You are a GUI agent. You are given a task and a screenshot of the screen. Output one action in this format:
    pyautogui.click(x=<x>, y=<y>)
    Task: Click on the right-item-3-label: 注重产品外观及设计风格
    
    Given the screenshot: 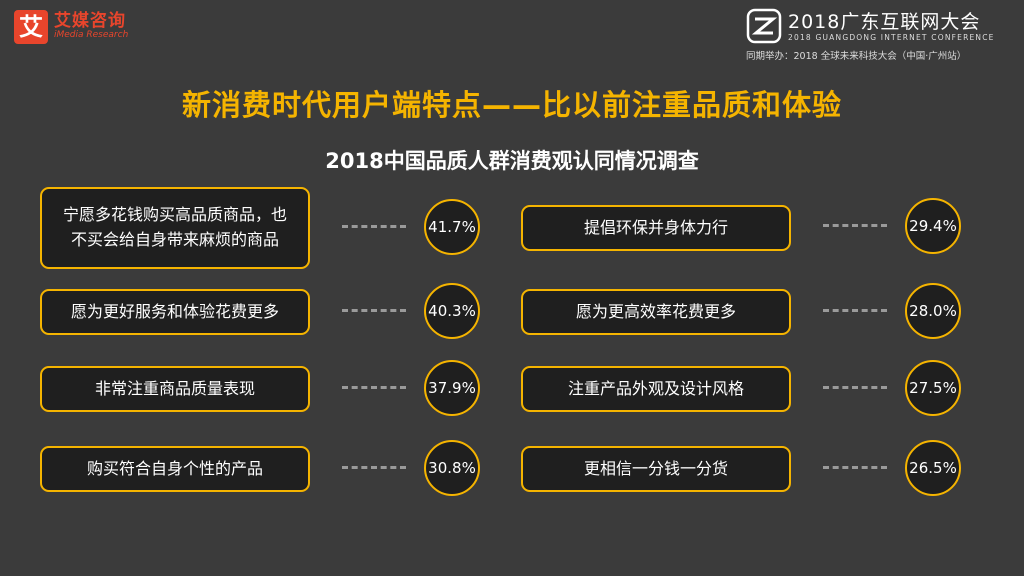 What is the action you would take?
    pyautogui.click(x=656, y=389)
    